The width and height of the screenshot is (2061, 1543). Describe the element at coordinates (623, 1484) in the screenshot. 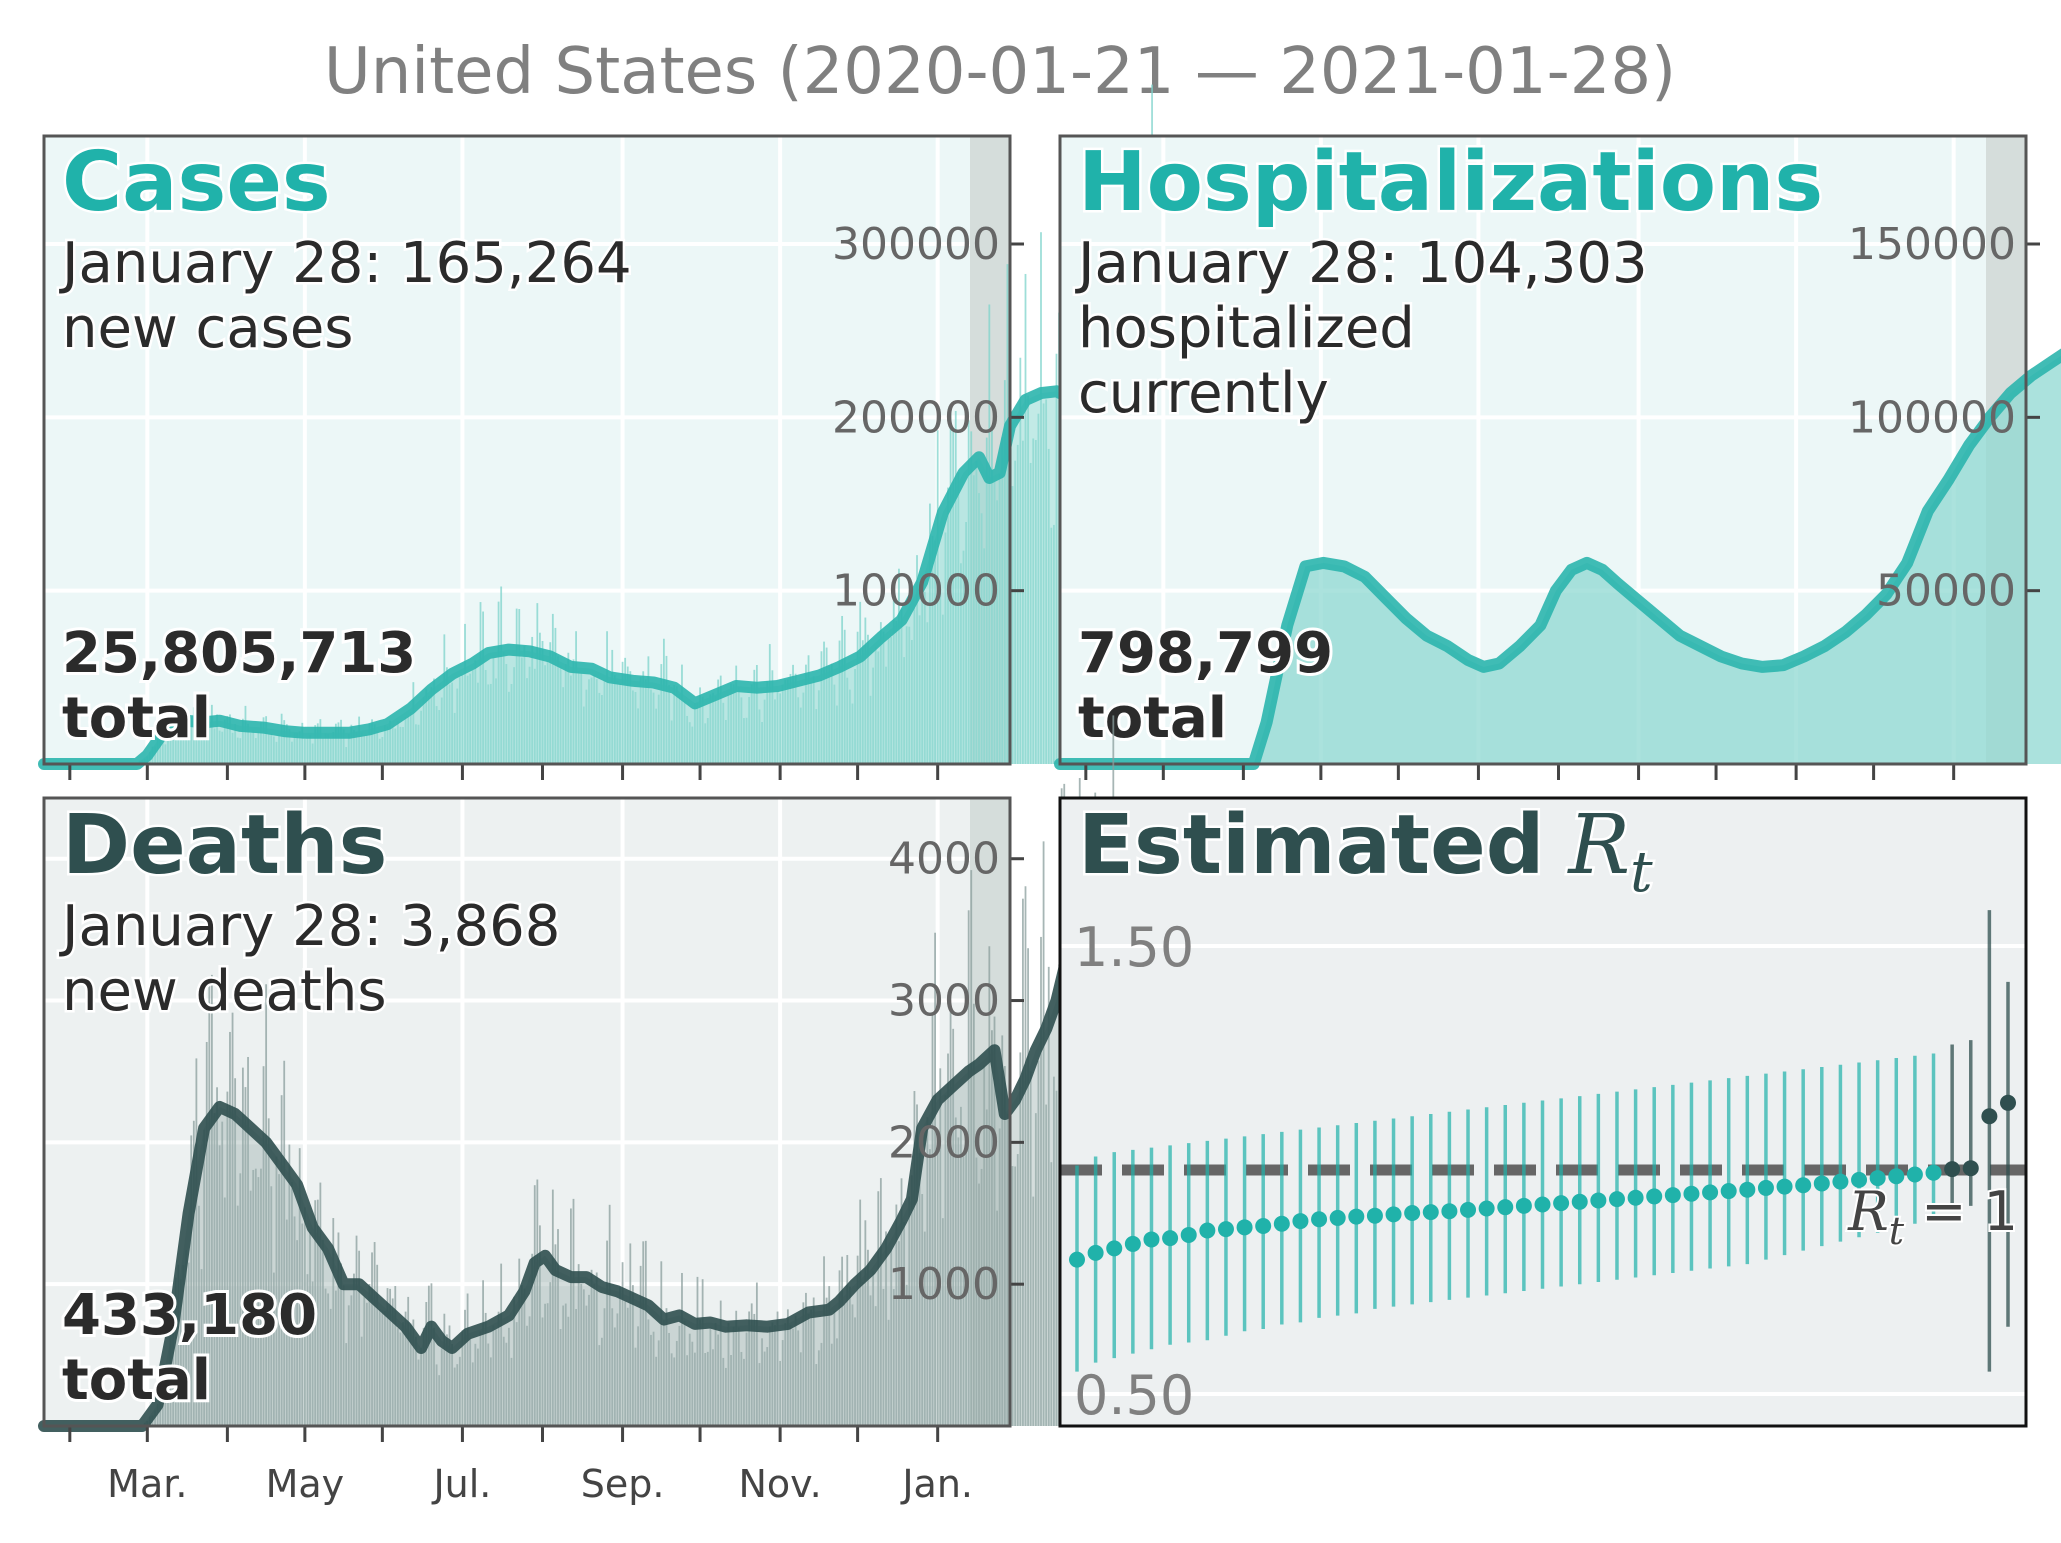

I see `x-tick-label: Sep.` at that location.